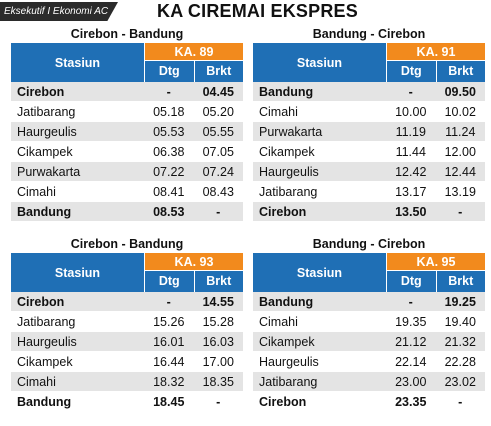 Image resolution: width=491 pixels, height=426 pixels. What do you see at coordinates (460, 302) in the screenshot?
I see `departure-time: 19.25` at bounding box center [460, 302].